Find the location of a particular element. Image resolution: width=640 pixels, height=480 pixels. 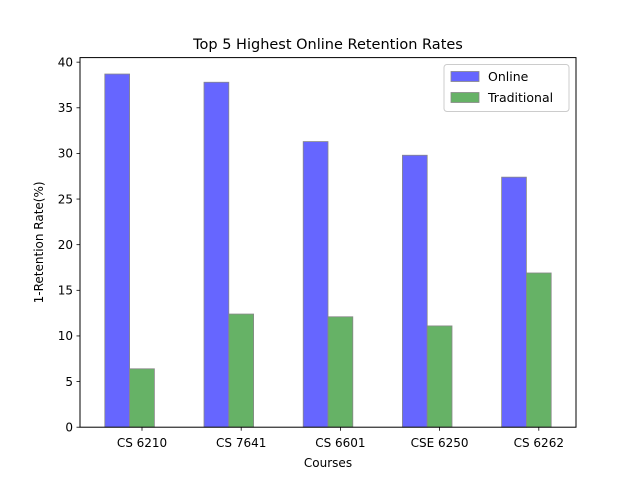

x-tick-label: CSE 6250 is located at coordinates (440, 443).